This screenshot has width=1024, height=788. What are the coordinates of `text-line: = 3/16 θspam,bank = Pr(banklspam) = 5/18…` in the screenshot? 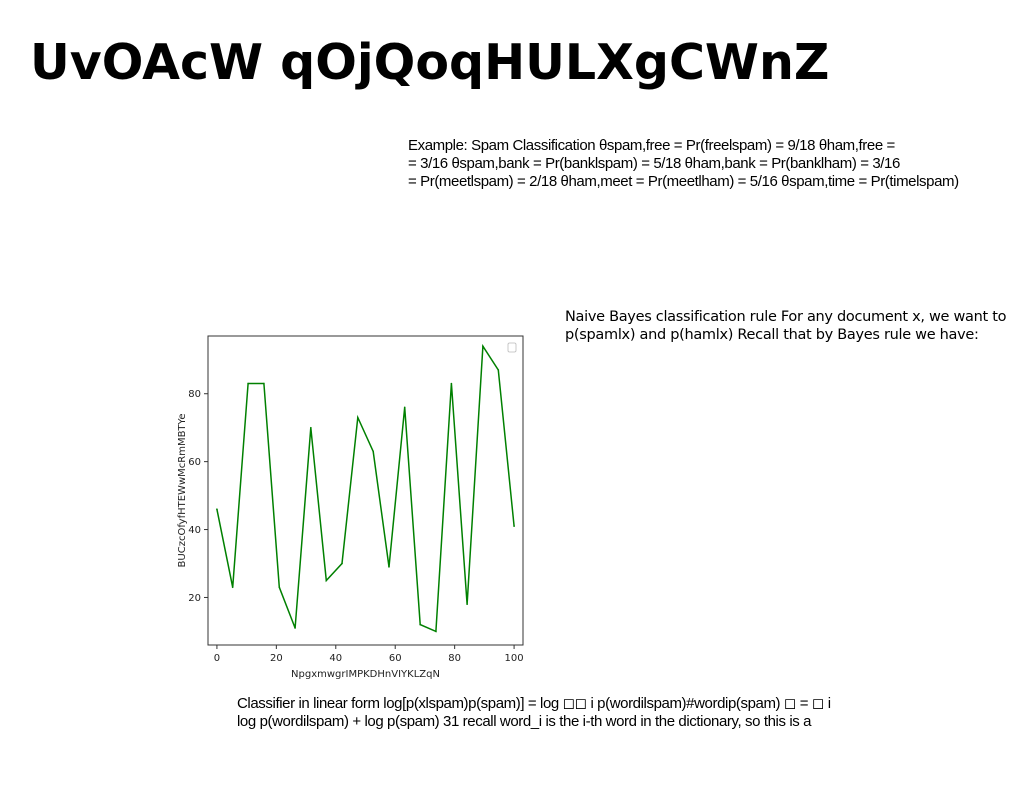 It's located at (654, 163).